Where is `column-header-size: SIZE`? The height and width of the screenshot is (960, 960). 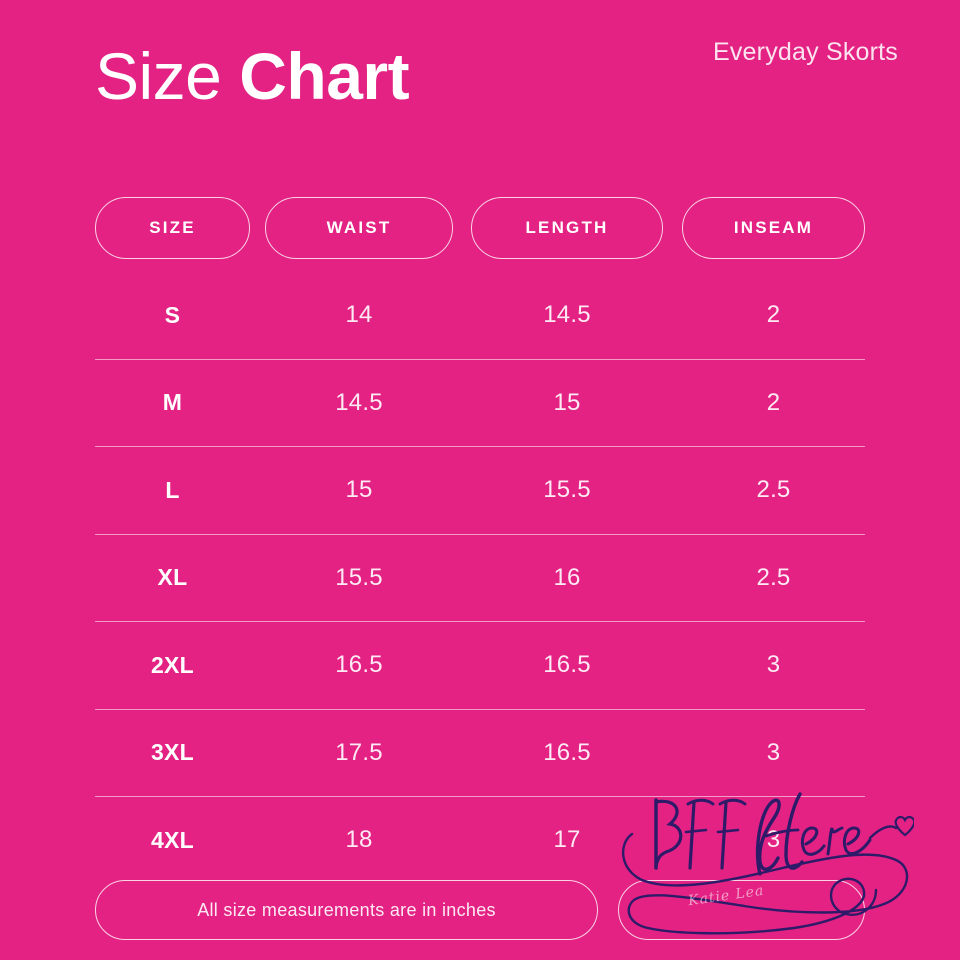 column-header-size: SIZE is located at coordinates (172, 228).